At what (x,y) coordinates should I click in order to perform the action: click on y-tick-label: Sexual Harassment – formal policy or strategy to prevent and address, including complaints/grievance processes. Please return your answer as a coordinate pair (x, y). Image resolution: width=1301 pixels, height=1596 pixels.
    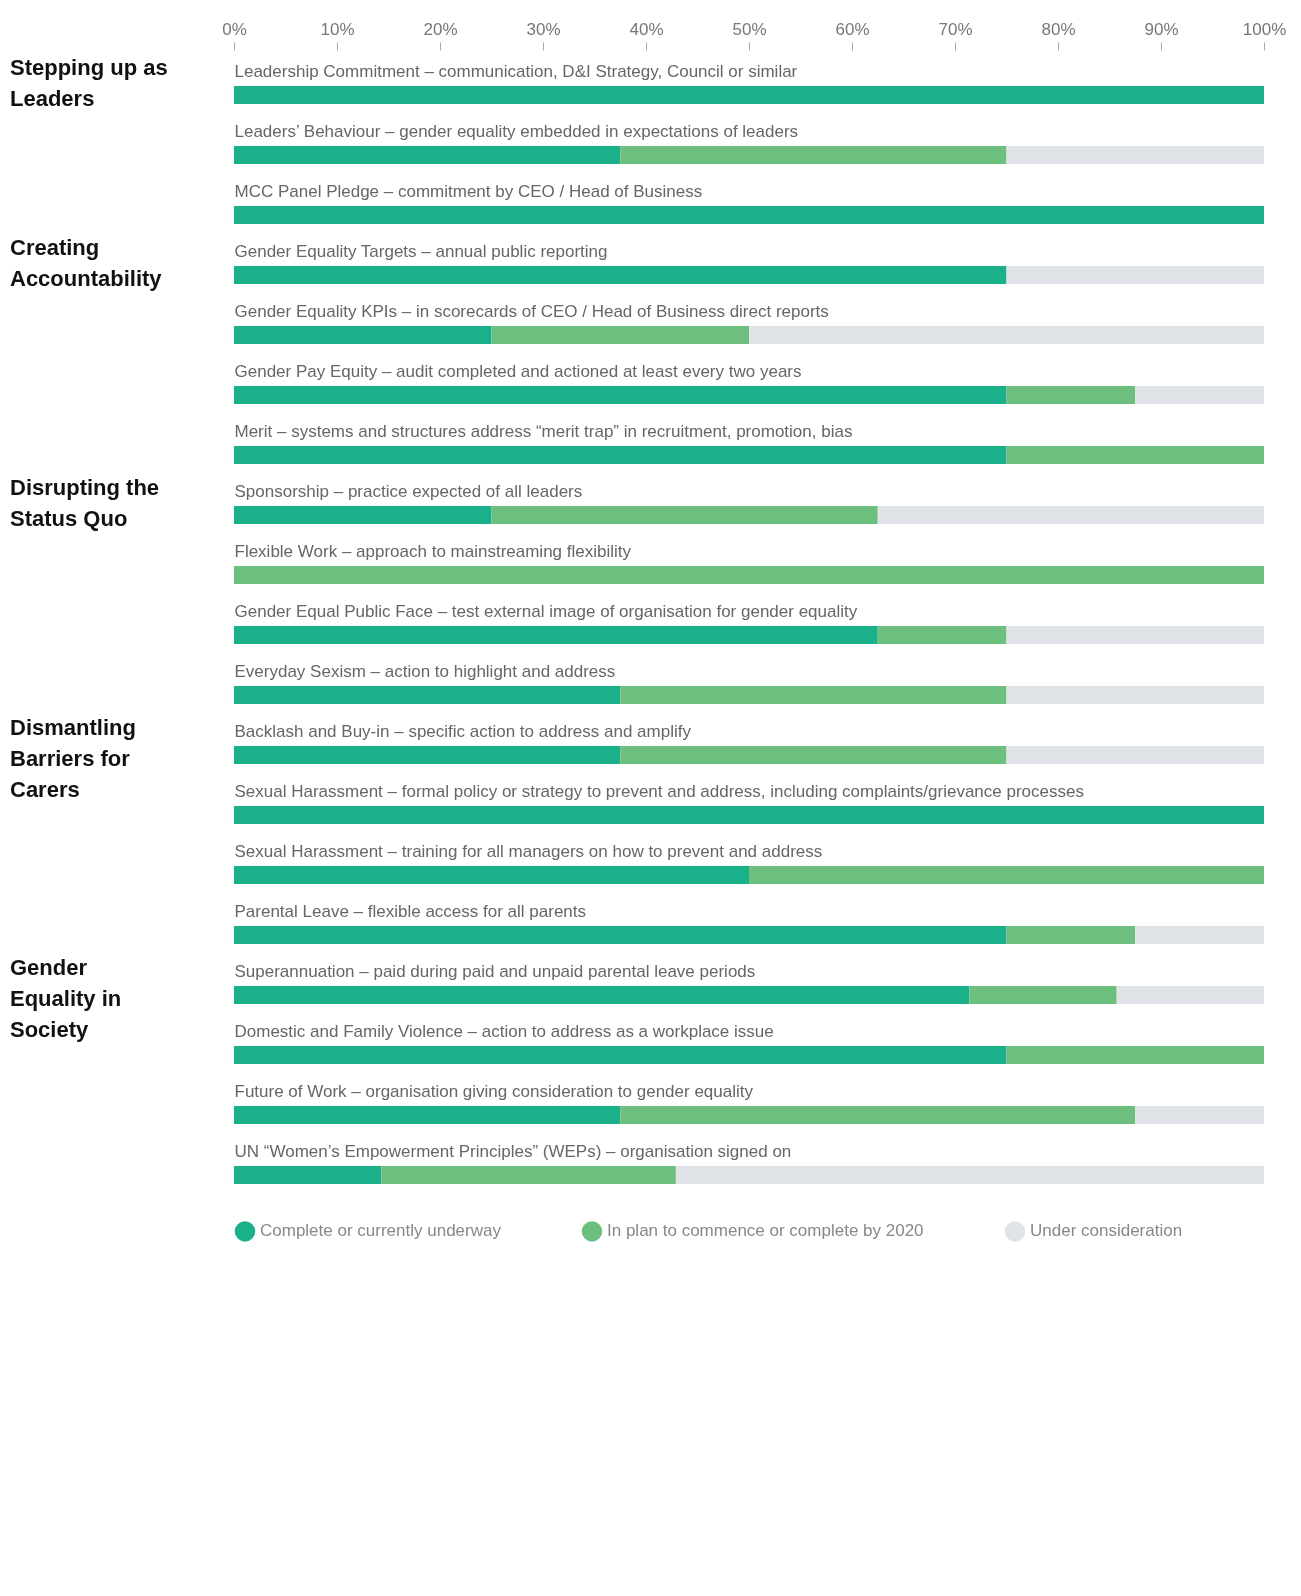
    Looking at the image, I should click on (659, 791).